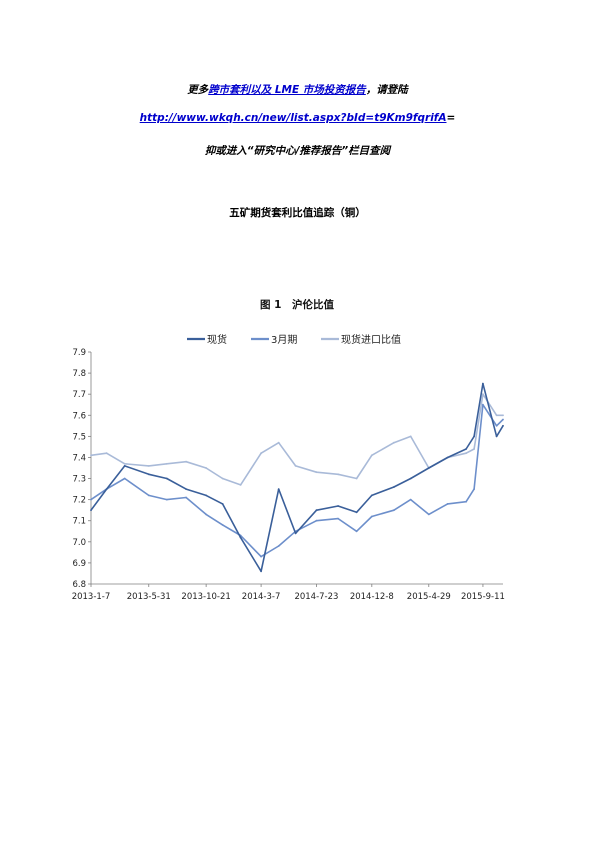  Describe the element at coordinates (287, 90) in the screenshot. I see `reports-link: 跨市套利以及 LME 市场投资报告` at that location.